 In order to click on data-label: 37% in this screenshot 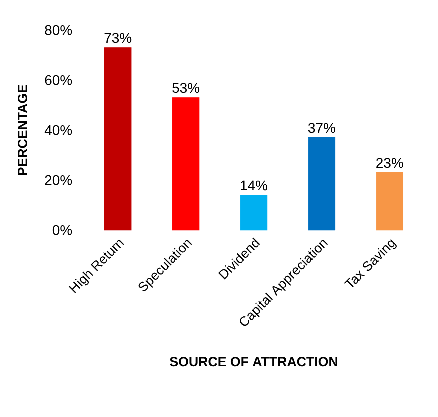, I will do `click(322, 128)`.